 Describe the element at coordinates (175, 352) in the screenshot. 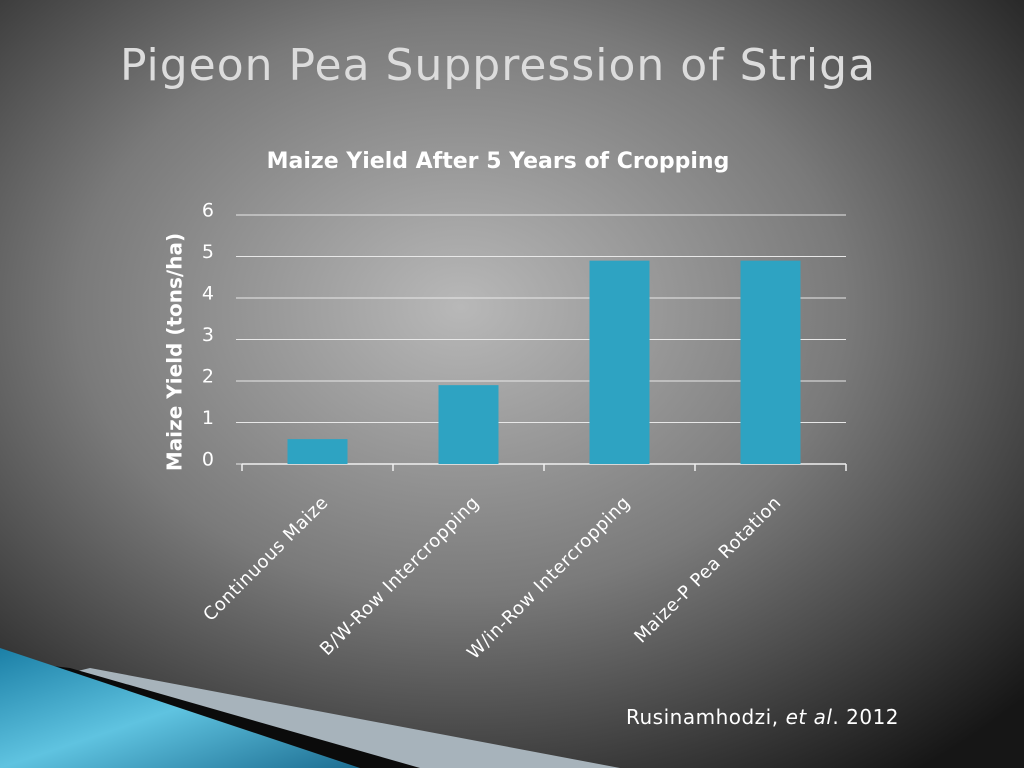

I see `y-axis-label: Maize Yield (tons/ha)` at that location.